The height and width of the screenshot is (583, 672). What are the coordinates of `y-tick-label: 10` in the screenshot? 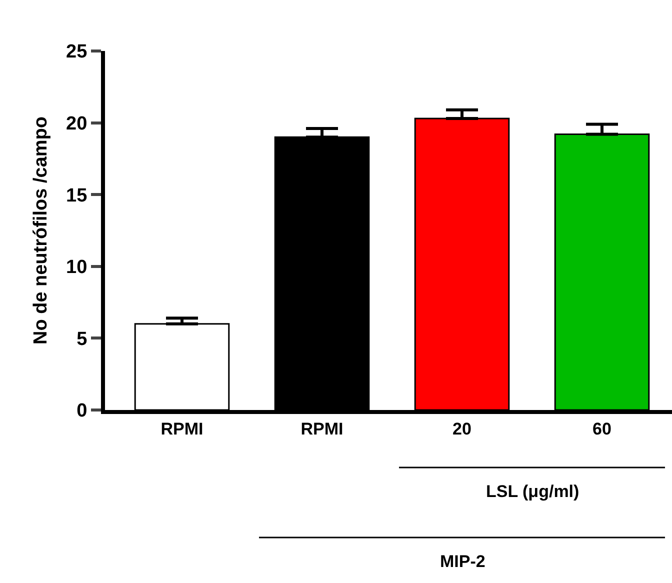 It's located at (77, 267).